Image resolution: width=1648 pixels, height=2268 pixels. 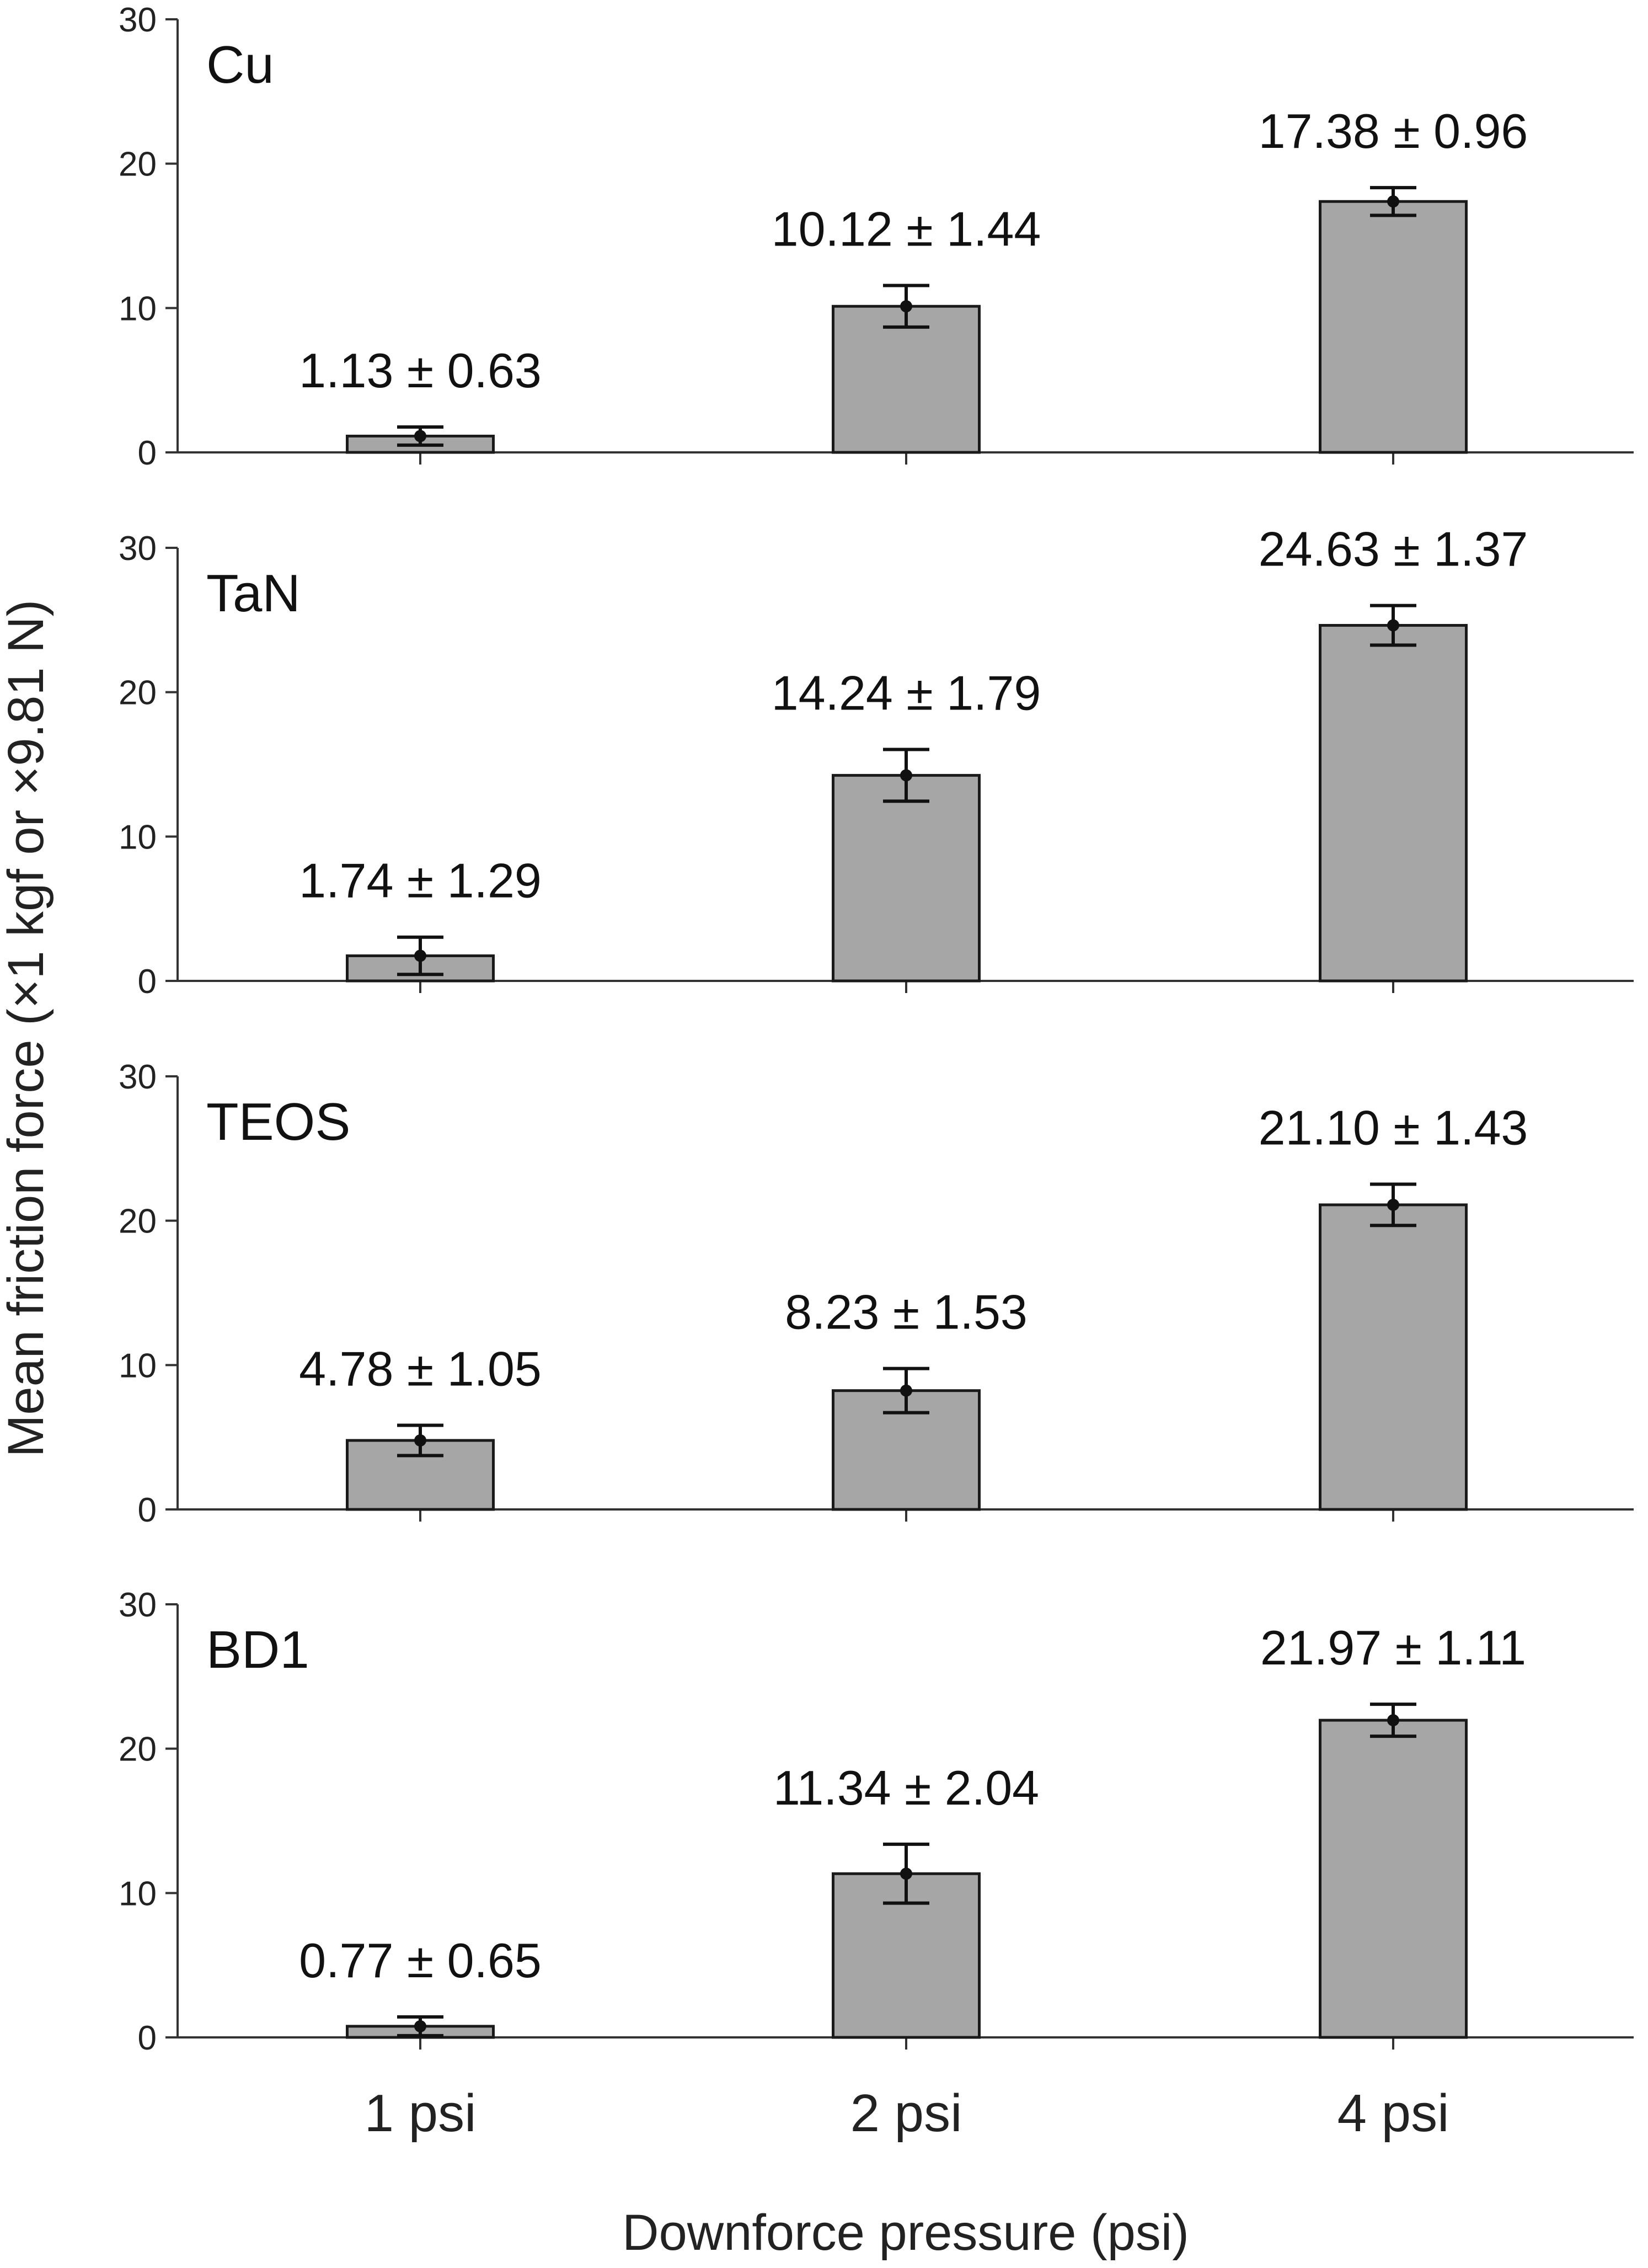 I want to click on panel-label: TEOS, so click(x=278, y=1121).